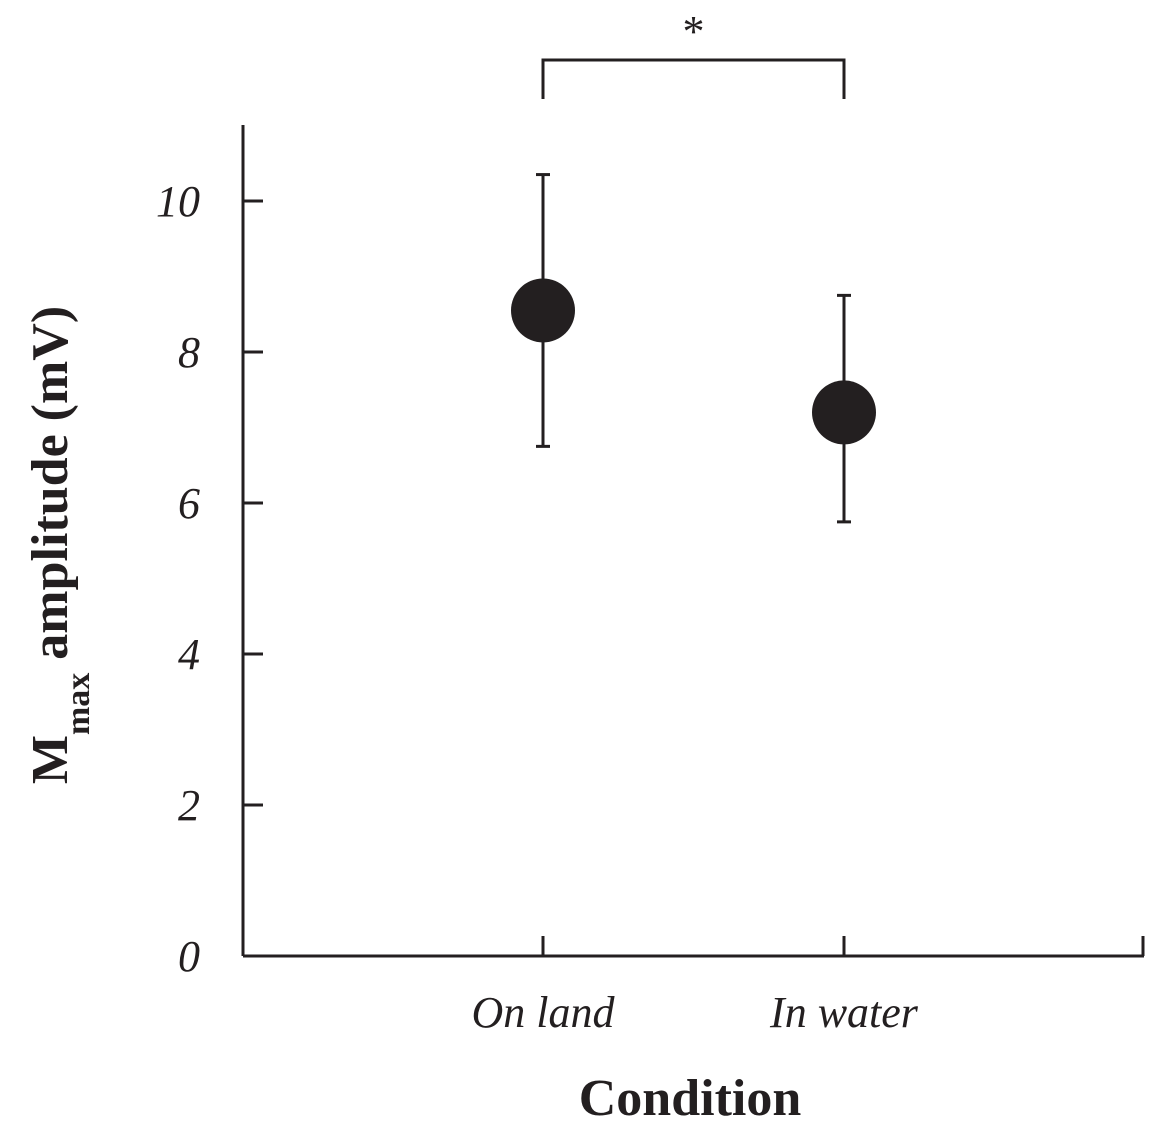  I want to click on data-marks, so click(693, 348).